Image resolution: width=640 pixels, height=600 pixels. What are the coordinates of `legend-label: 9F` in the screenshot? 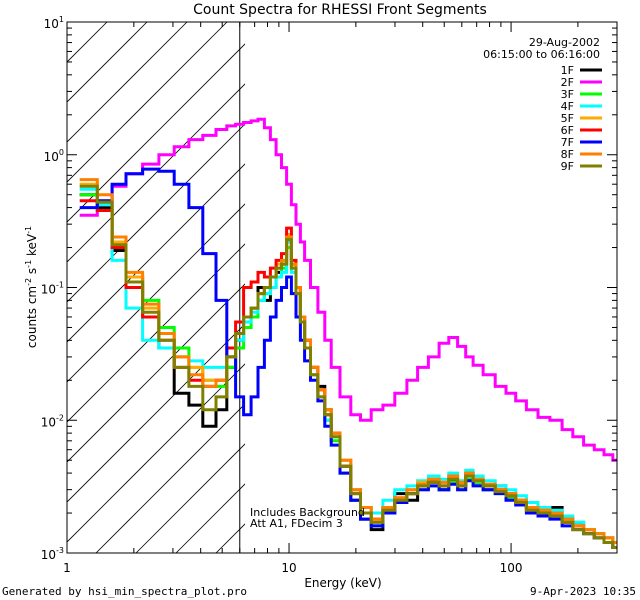 It's located at (567, 166).